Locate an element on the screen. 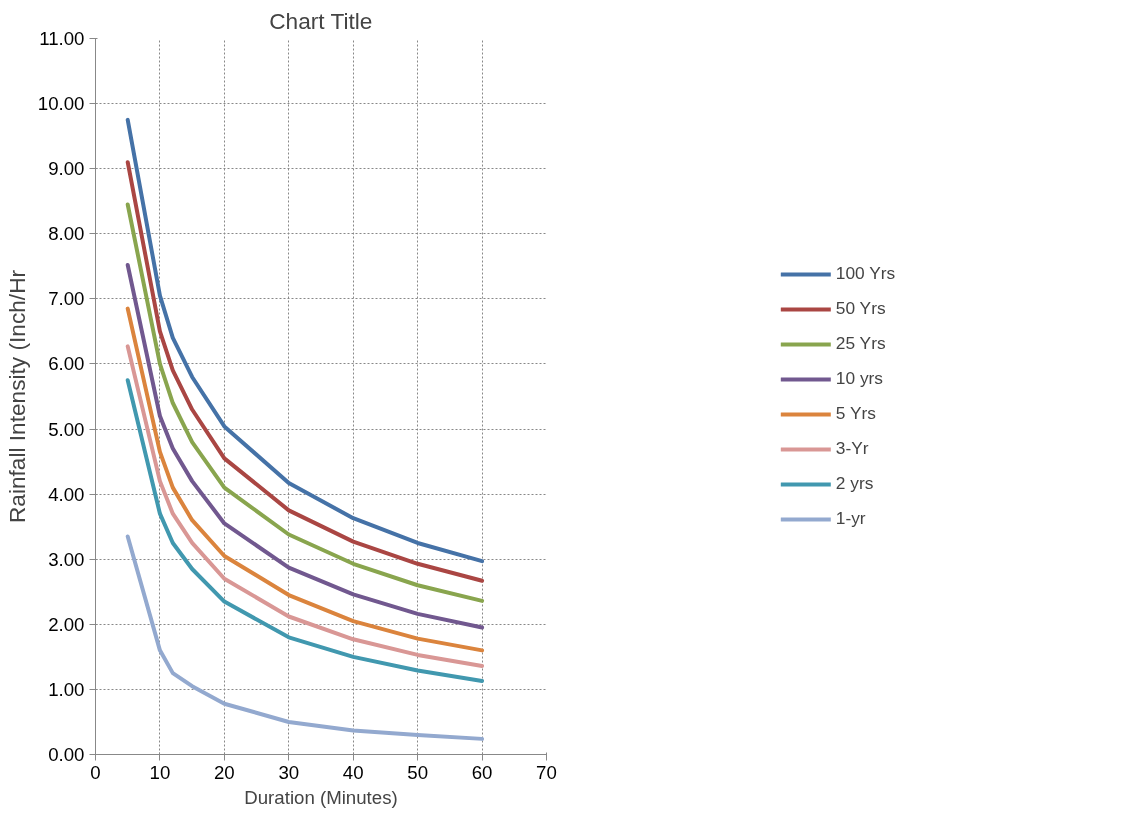 This screenshot has height=825, width=1144. x-tick-label: 40 is located at coordinates (353, 772).